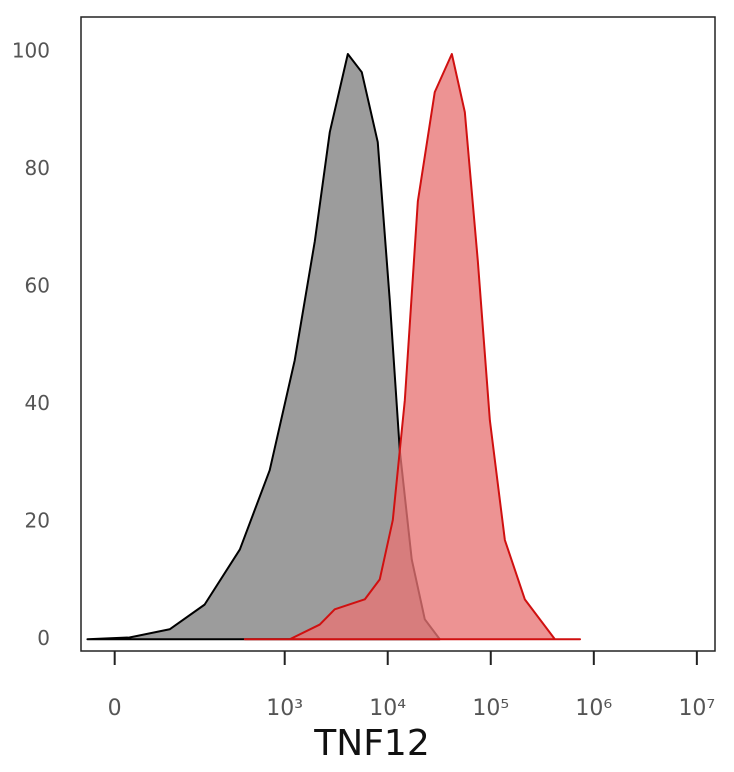  Describe the element at coordinates (115, 708) in the screenshot. I see `x-tick-label: 0` at that location.